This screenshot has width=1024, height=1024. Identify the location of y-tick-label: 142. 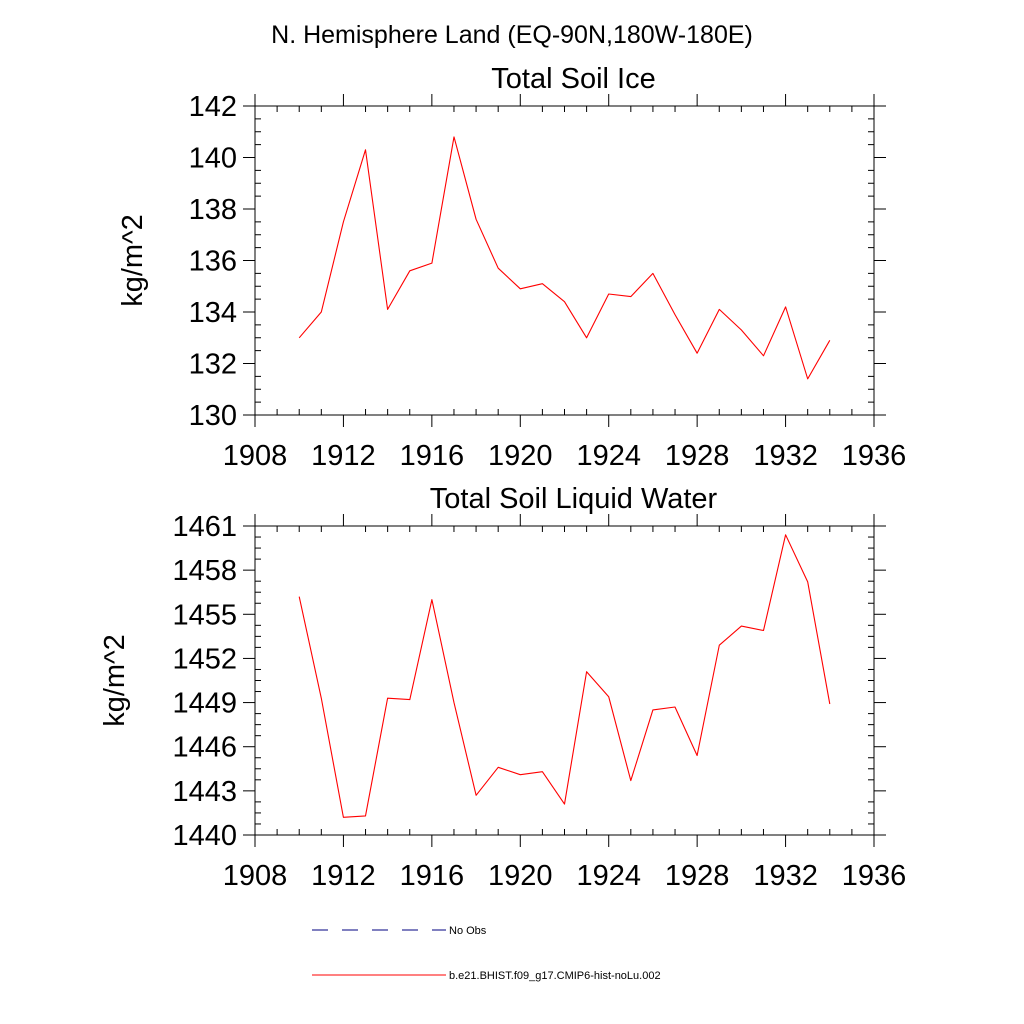
(213, 107).